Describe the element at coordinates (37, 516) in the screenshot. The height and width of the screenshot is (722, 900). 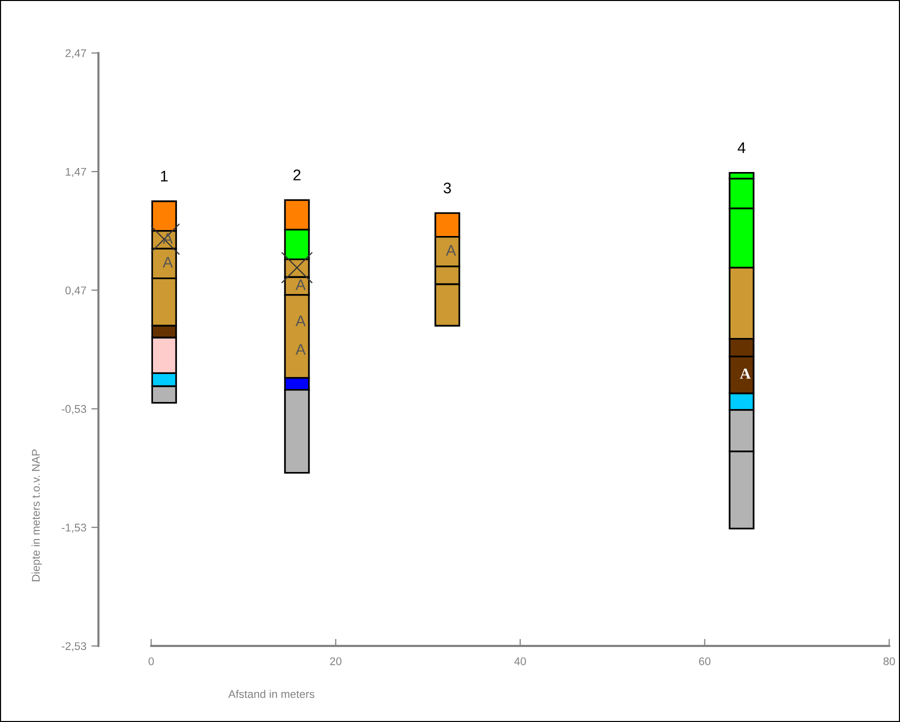
I see `y-axis-title: Diepte in meters t.o.v. NAP` at that location.